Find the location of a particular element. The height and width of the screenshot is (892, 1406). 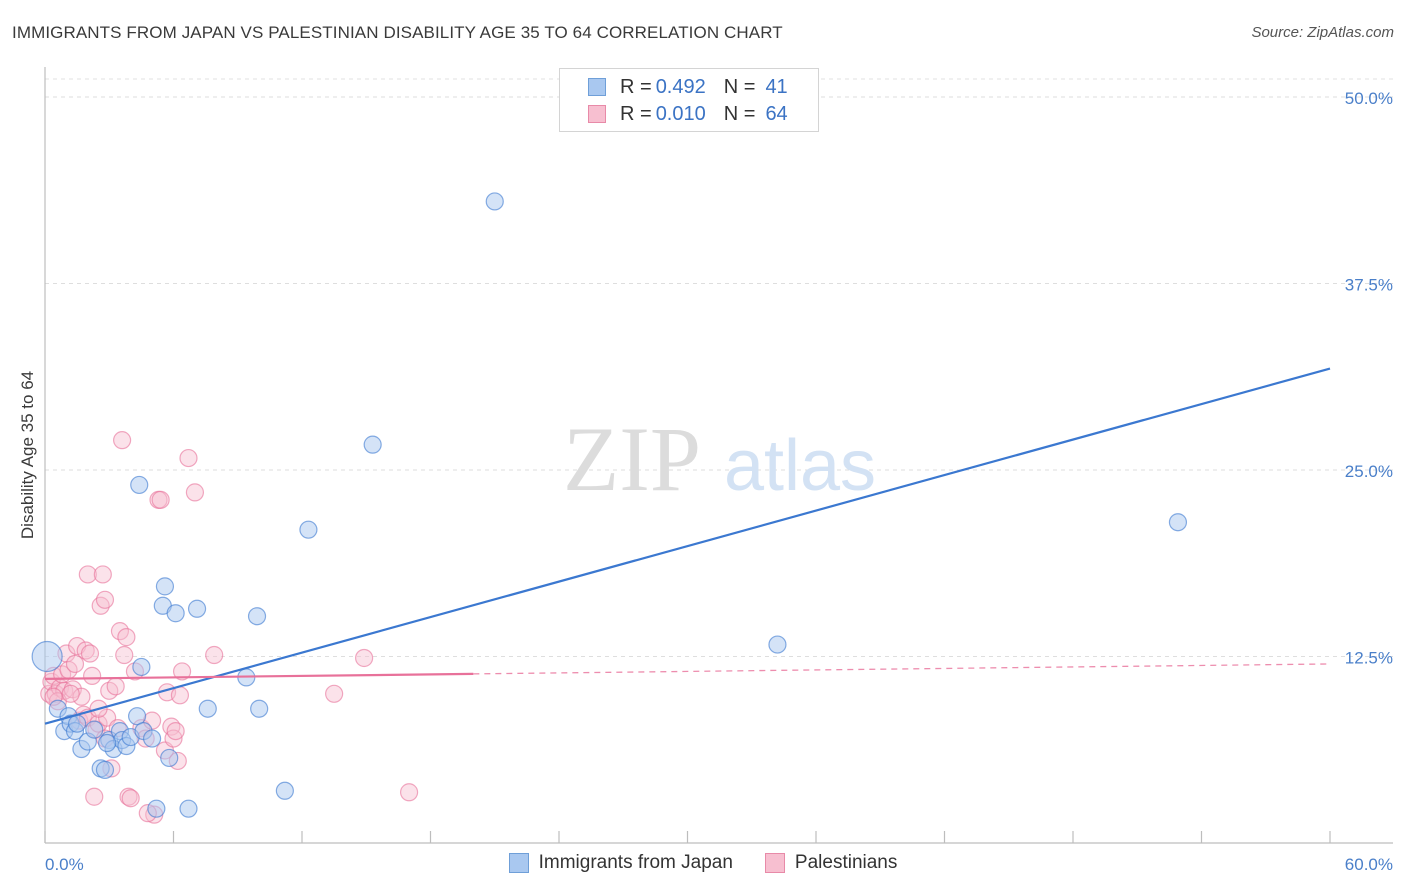

x-tick-label-min: 0.0% is located at coordinates (64, 864).